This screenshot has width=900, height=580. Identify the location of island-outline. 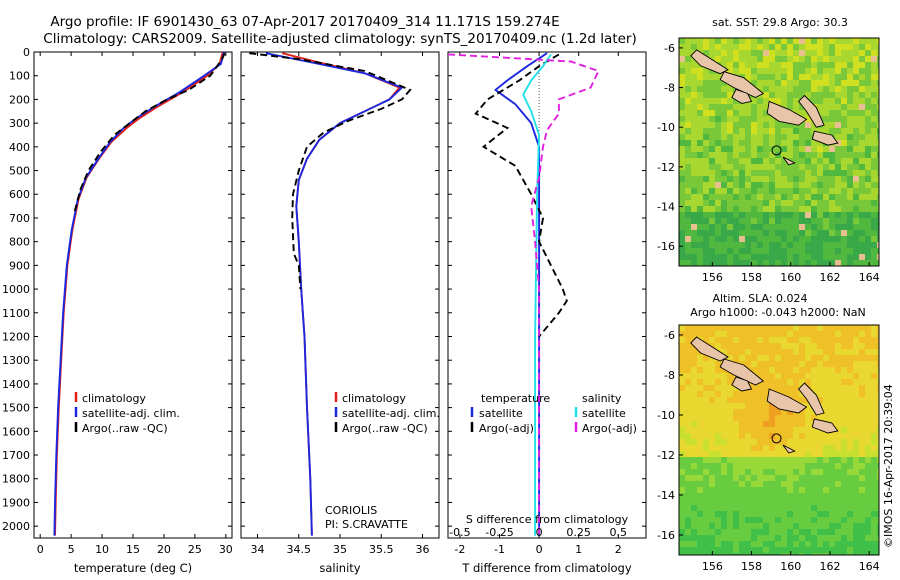
(709, 62).